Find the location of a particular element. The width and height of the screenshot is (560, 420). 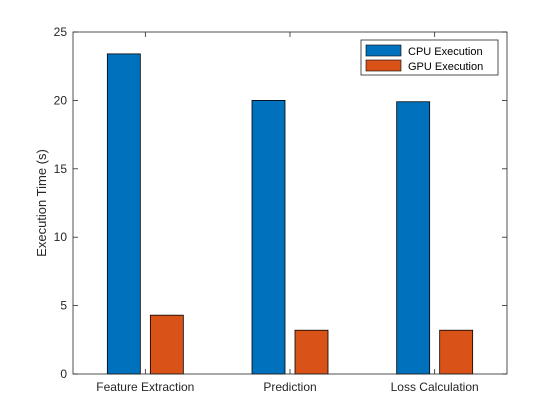

legend-label-cpu: CPU Execution is located at coordinates (445, 52).